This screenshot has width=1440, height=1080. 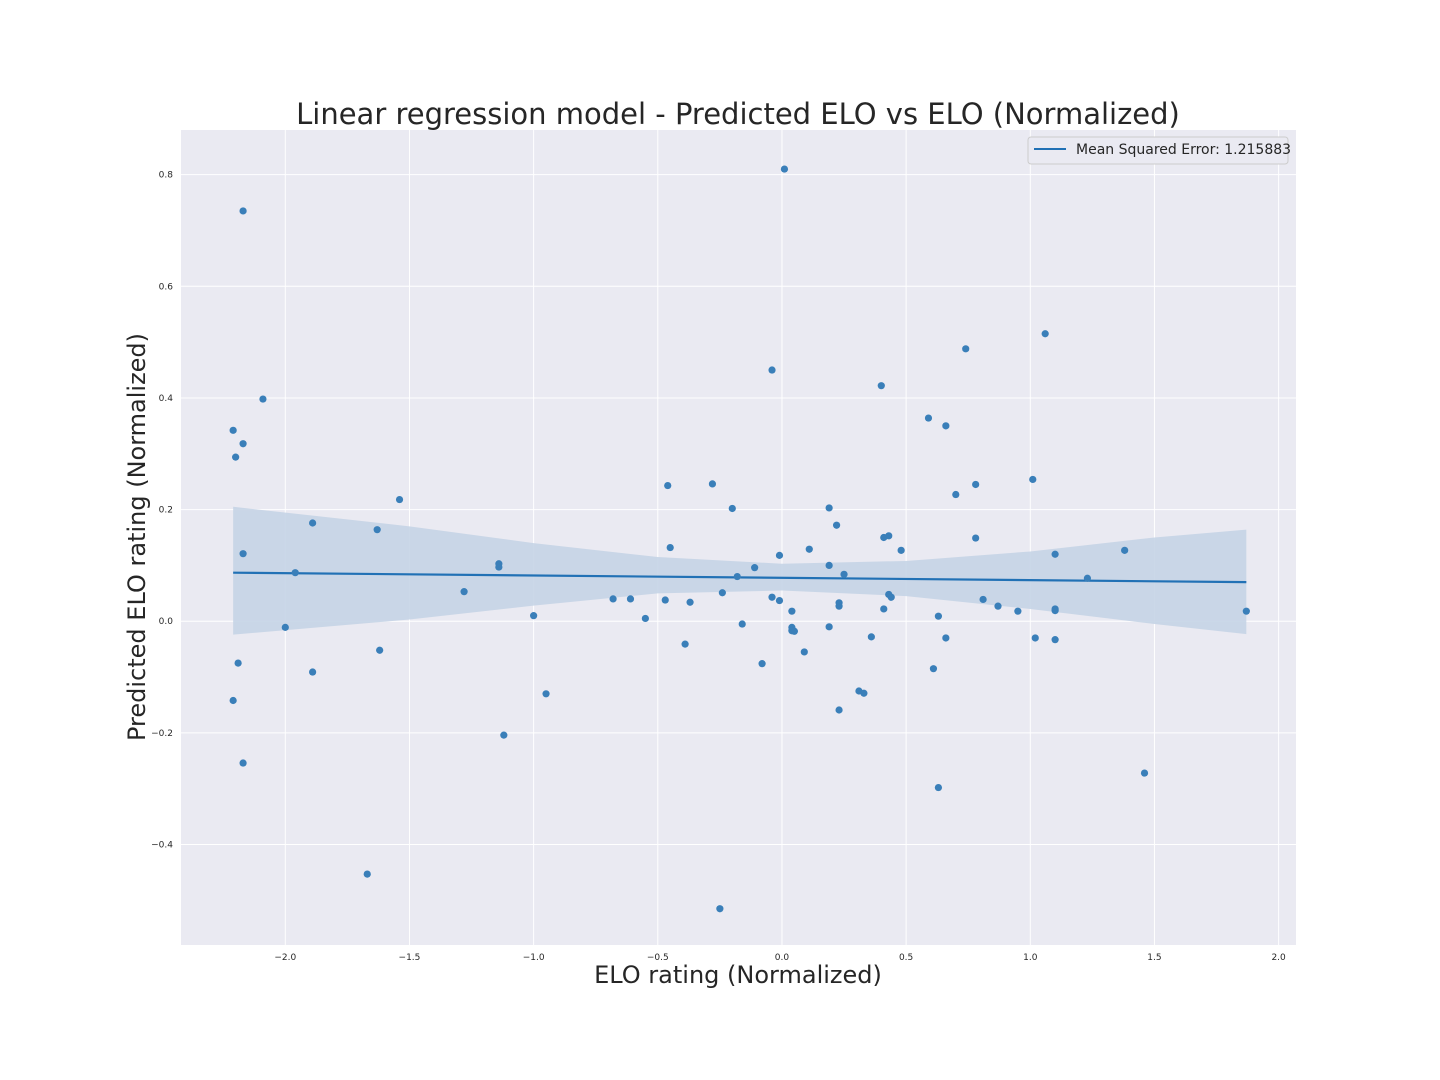 I want to click on legend: Mean Squared Error: 1.215883, so click(x=1159, y=150).